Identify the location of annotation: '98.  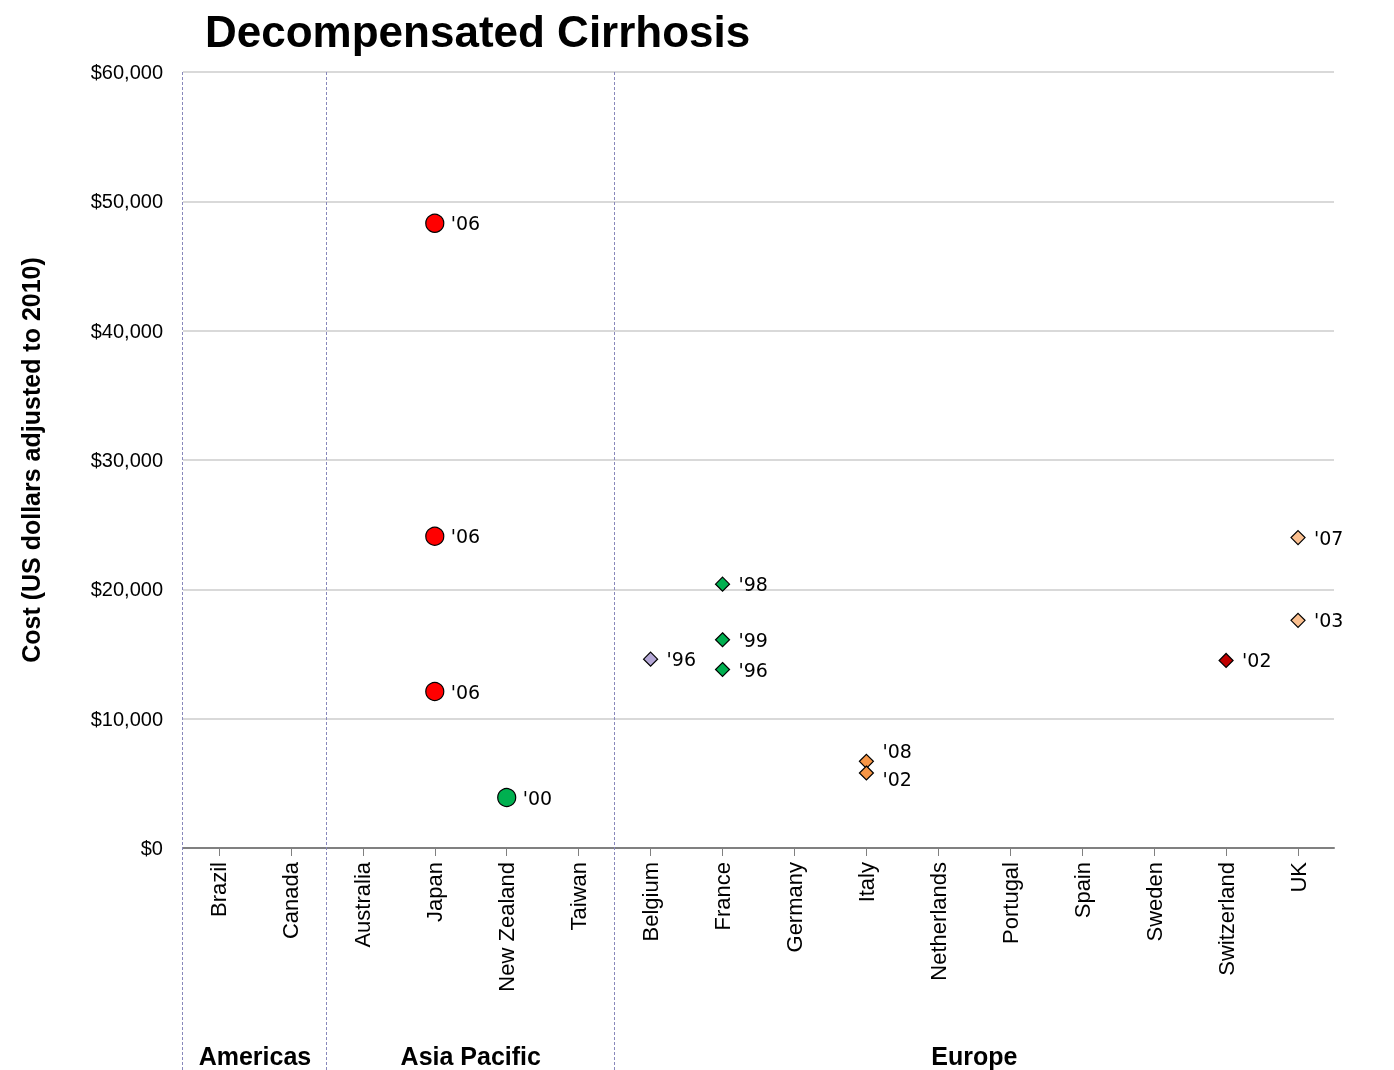
(753, 584).